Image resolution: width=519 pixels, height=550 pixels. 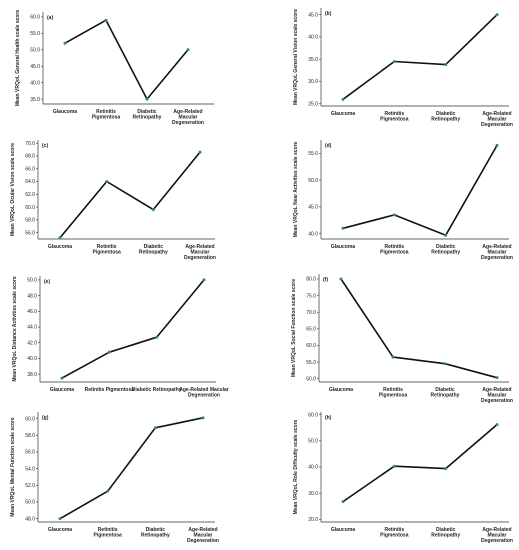 I want to click on y-tick-label: 44.0, so click(x=32, y=328).